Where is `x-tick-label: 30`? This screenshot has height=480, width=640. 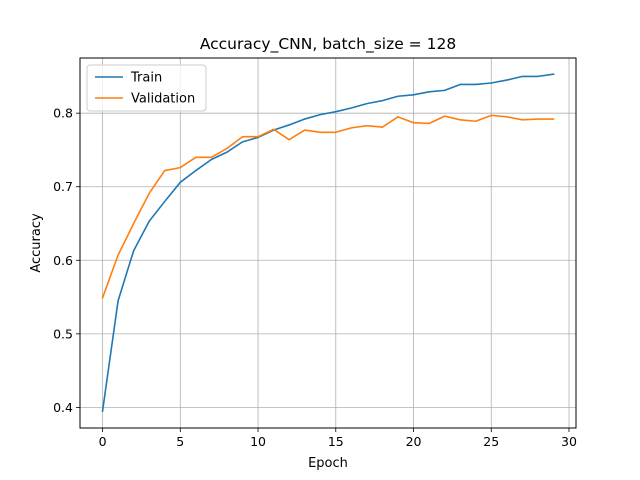 x-tick-label: 30 is located at coordinates (569, 441).